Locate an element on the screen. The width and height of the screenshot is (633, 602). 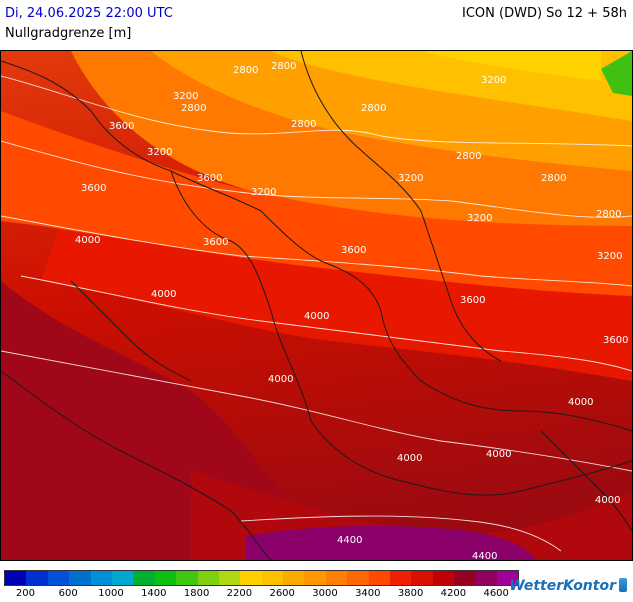
legend-label: 1400 is located at coordinates (154, 593).